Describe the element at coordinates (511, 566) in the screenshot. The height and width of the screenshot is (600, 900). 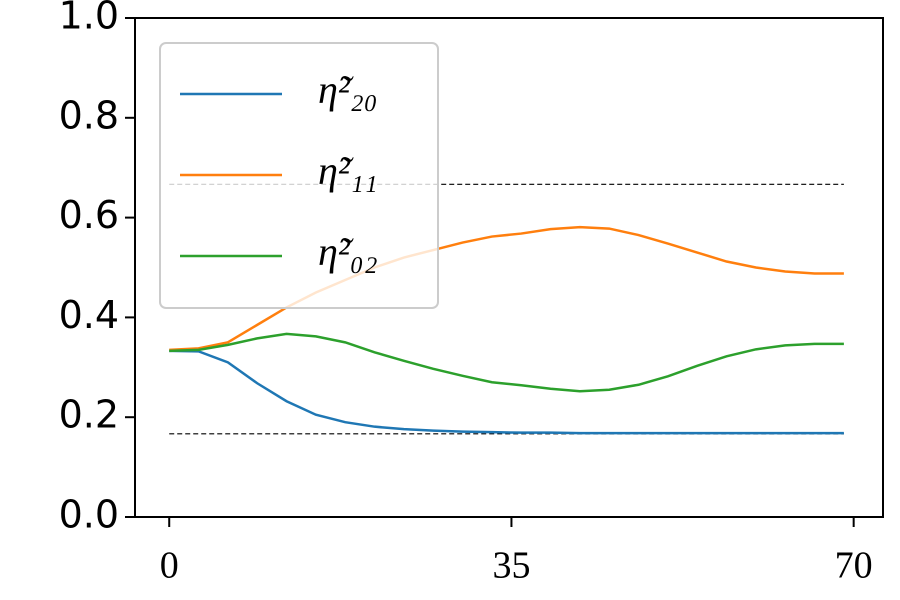
I see `x-tick-label: 35` at that location.